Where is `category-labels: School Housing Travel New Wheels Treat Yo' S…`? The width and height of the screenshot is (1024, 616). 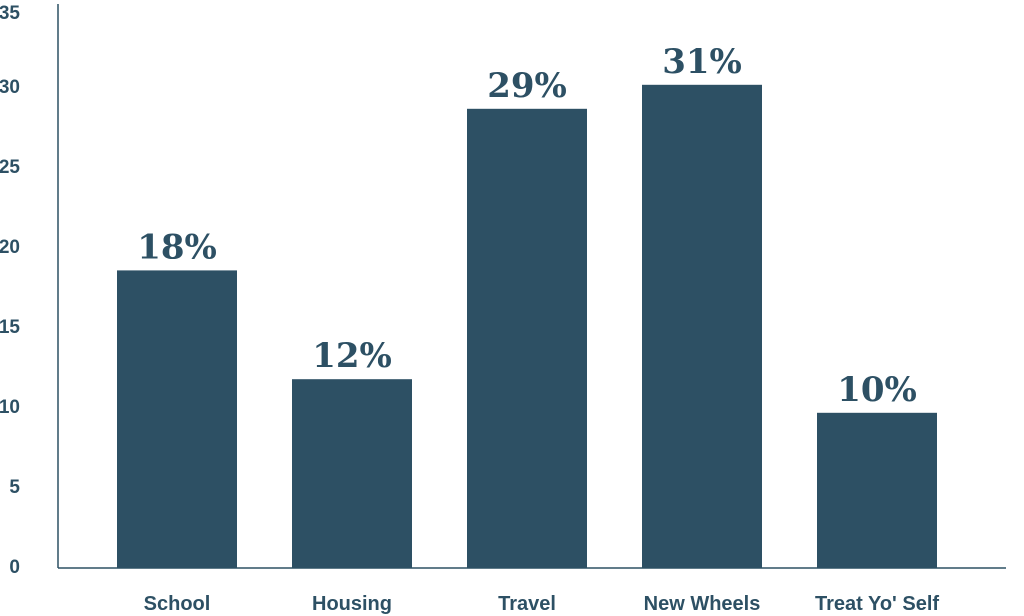
category-labels: School Housing Travel New Wheels Treat Yo' S… is located at coordinates (542, 604).